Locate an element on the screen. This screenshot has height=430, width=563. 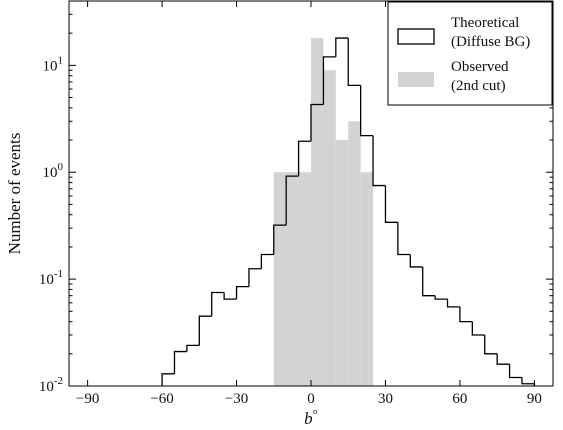
y-tick-label: 10⁰ is located at coordinates (53, 171).